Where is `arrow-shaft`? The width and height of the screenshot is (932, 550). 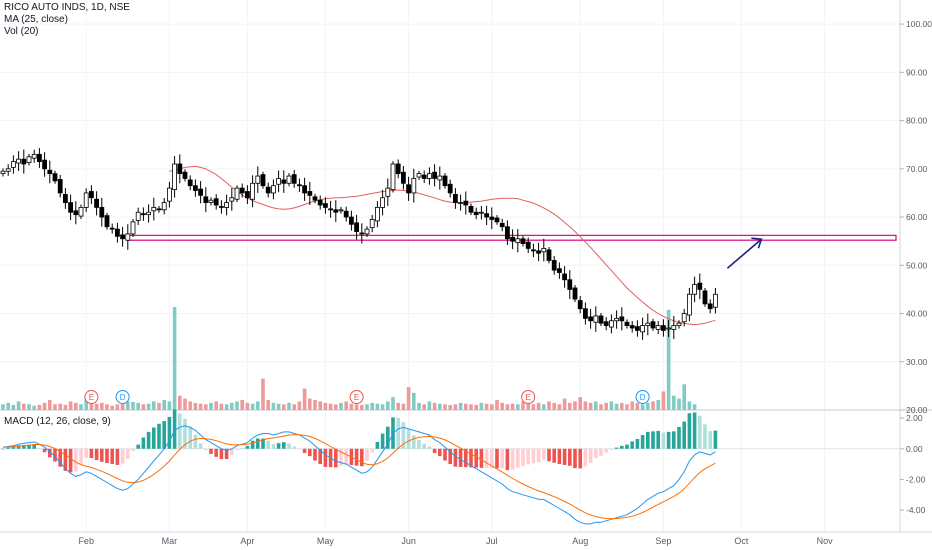
arrow-shaft is located at coordinates (744, 253).